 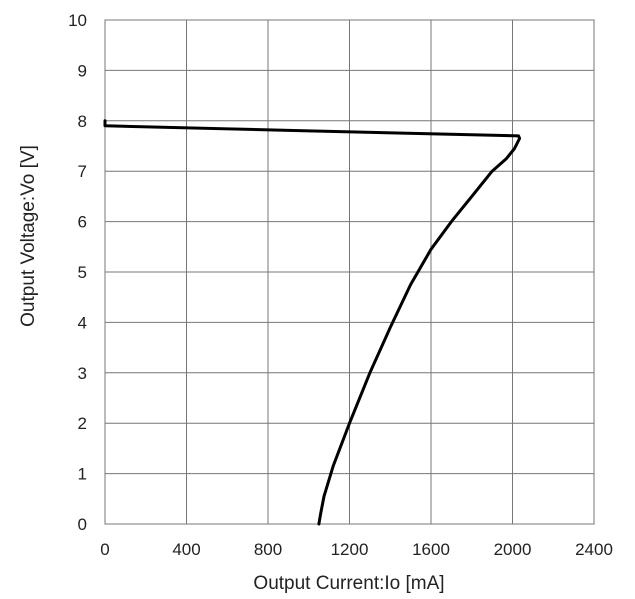 I want to click on y-tick-label-0: 0, so click(x=82, y=524).